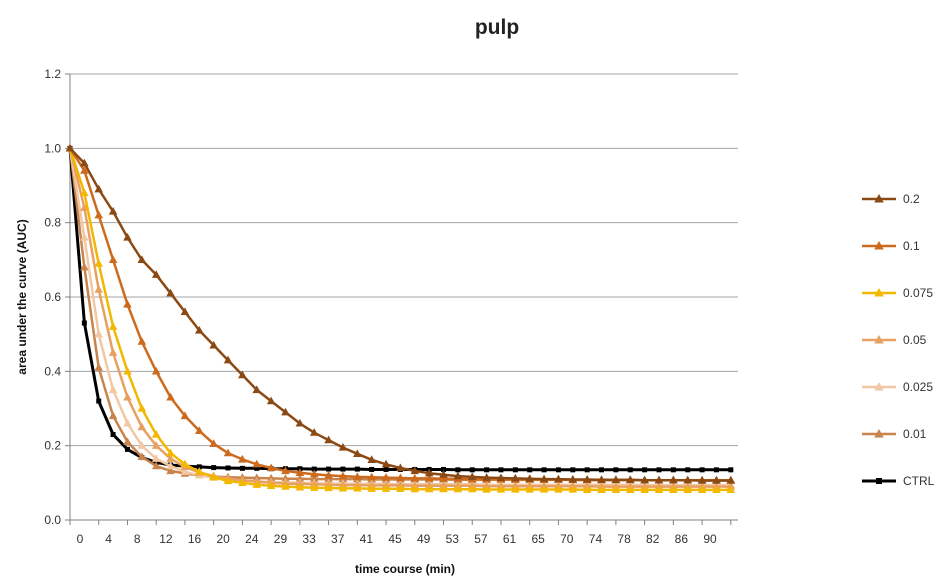 The width and height of the screenshot is (949, 581). What do you see at coordinates (539, 539) in the screenshot?
I see `x-tick-label: 65` at bounding box center [539, 539].